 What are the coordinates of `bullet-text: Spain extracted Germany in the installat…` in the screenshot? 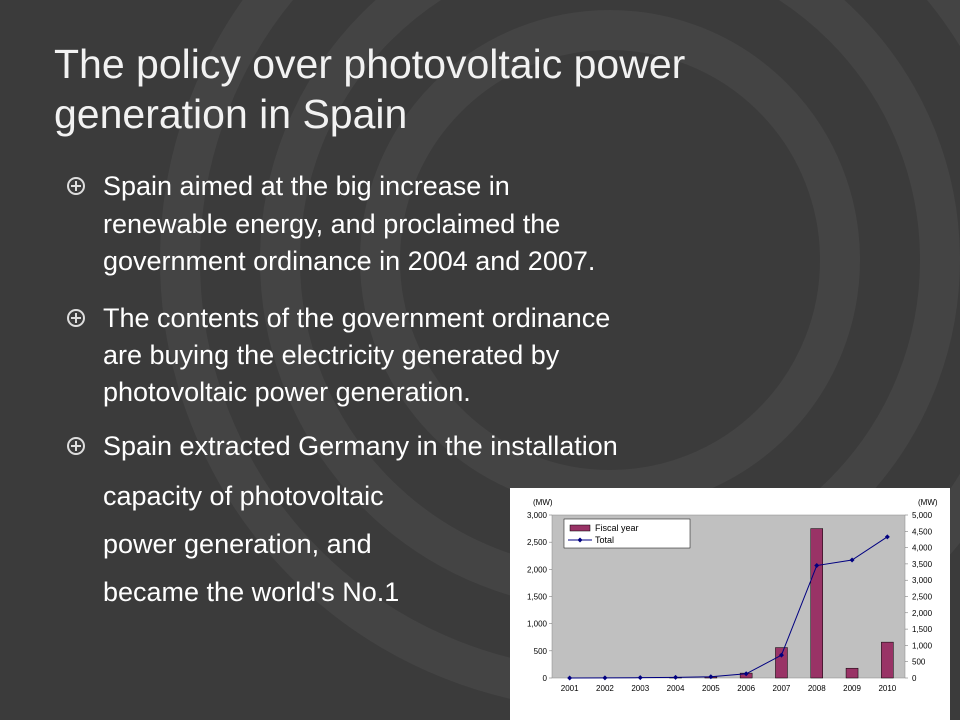 It's located at (360, 446).